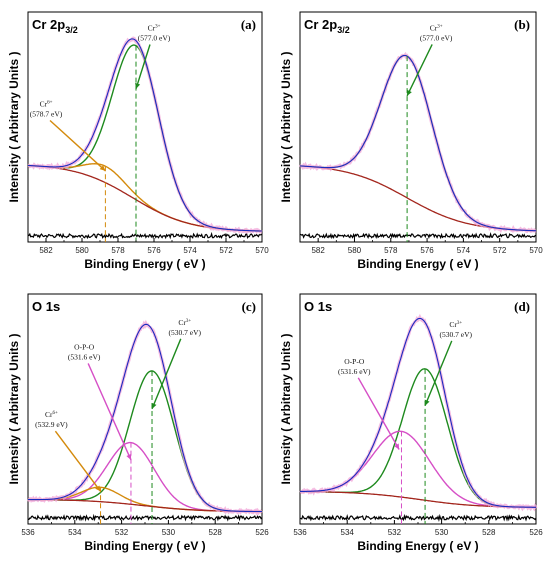 This screenshot has height=568, width=550. What do you see at coordinates (248, 24) in the screenshot?
I see `panel-letter: (a)` at bounding box center [248, 24].